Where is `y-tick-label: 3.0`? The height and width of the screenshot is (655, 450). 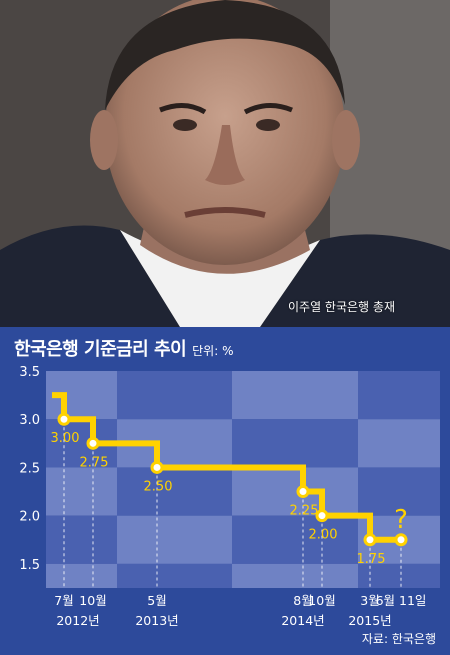 y-tick-label: 3.0 is located at coordinates (29, 420).